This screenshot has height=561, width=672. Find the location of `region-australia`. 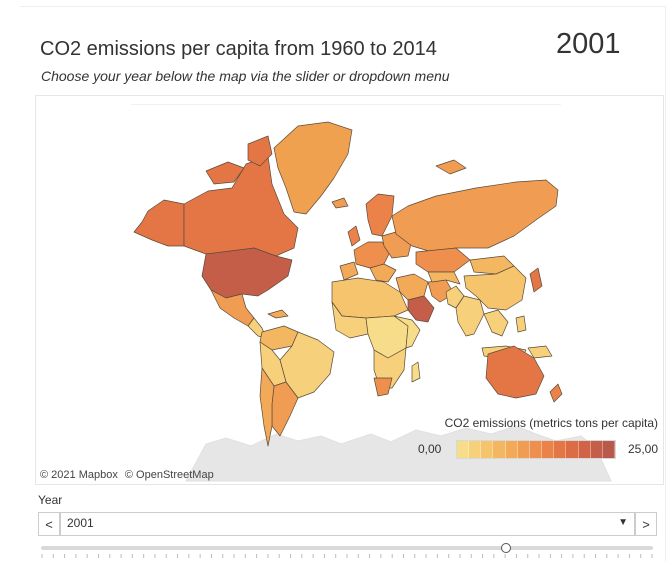

region-australia is located at coordinates (515, 372).